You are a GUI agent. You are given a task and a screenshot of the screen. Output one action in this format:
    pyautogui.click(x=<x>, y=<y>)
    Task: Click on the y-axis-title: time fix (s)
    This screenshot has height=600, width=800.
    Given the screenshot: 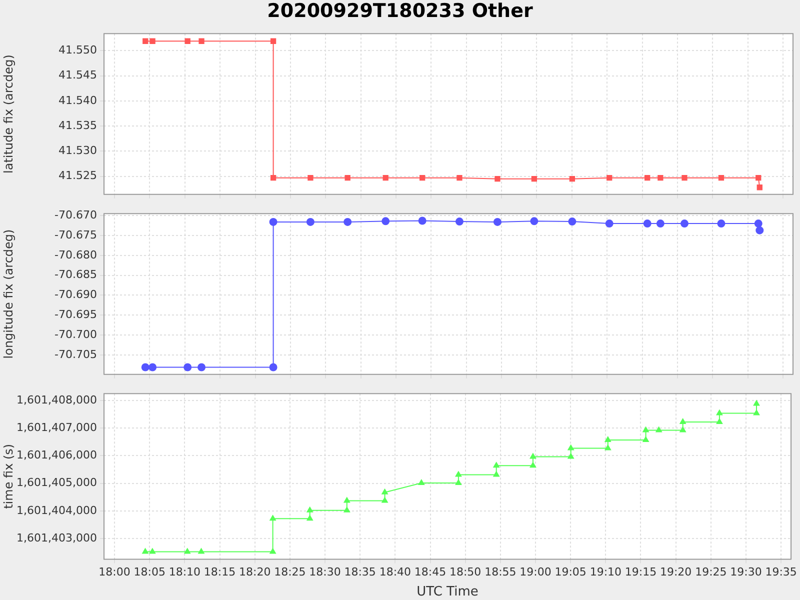 What is the action you would take?
    pyautogui.click(x=8, y=476)
    